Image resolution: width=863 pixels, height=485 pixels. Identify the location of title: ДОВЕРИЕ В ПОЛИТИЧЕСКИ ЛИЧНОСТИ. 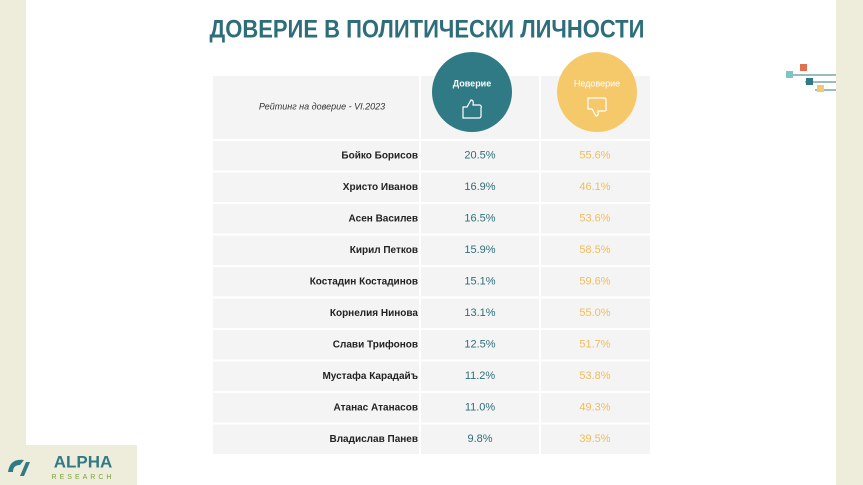
(427, 29).